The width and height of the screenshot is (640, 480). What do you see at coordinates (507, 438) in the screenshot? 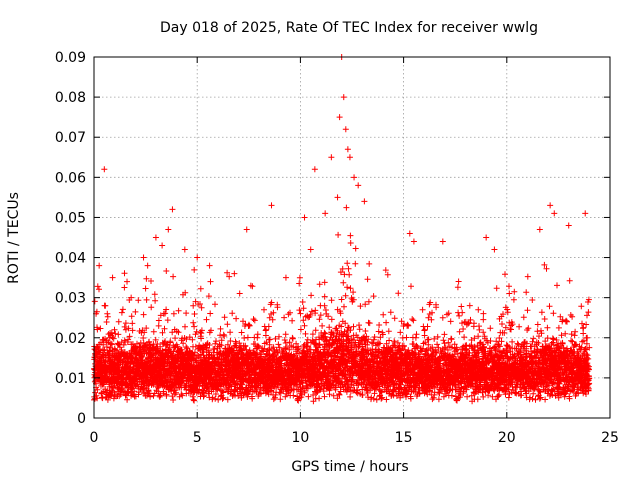
I see `x-tick-label: 20` at bounding box center [507, 438].